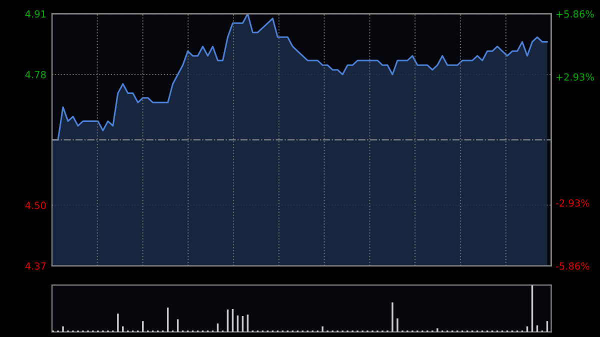 The width and height of the screenshot is (600, 337). Describe the element at coordinates (35, 206) in the screenshot. I see `y-tick-label: 4.50` at that location.